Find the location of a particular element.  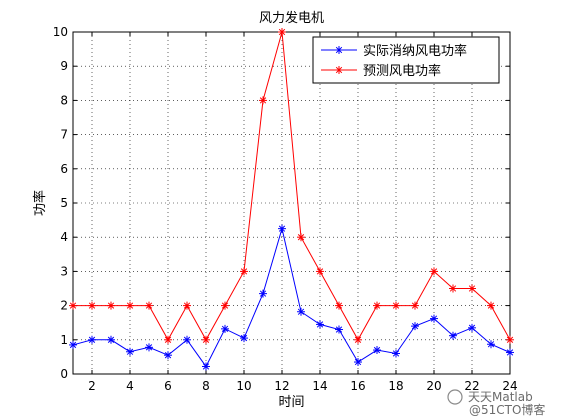

watermark: 天天Matlab @51CTO博客 is located at coordinates (496, 403).